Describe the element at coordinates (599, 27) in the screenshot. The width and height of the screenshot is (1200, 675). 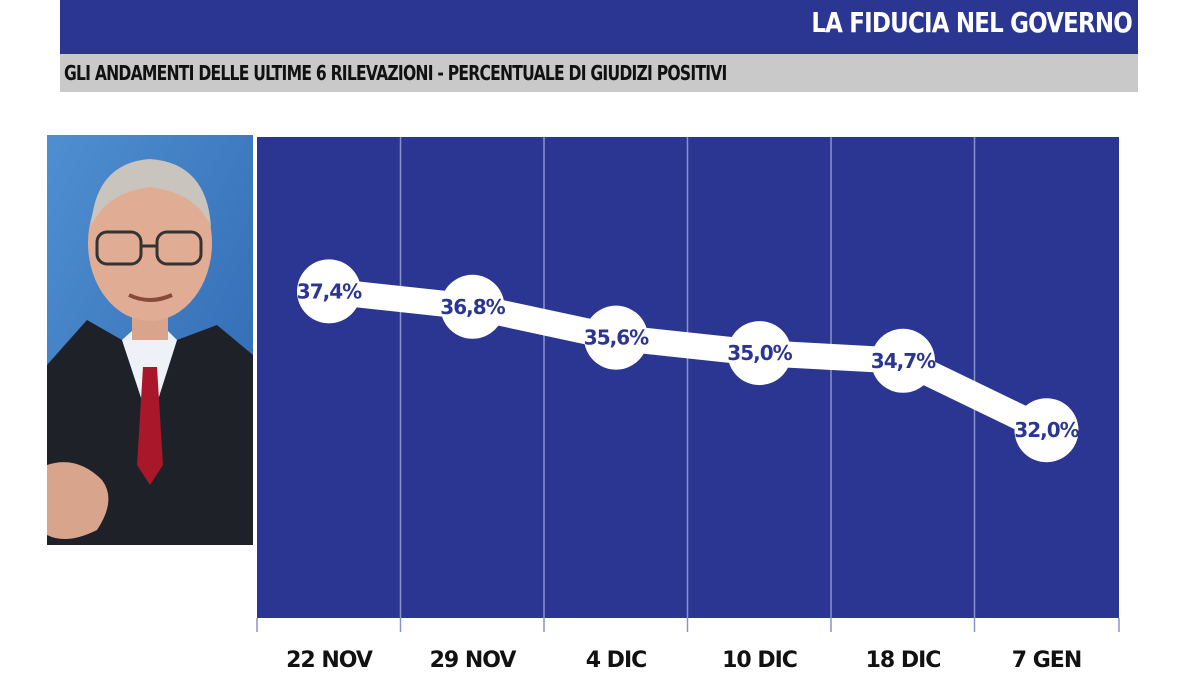
I see `title-bar: LA FIDUCIA NEL GOVERNO` at that location.